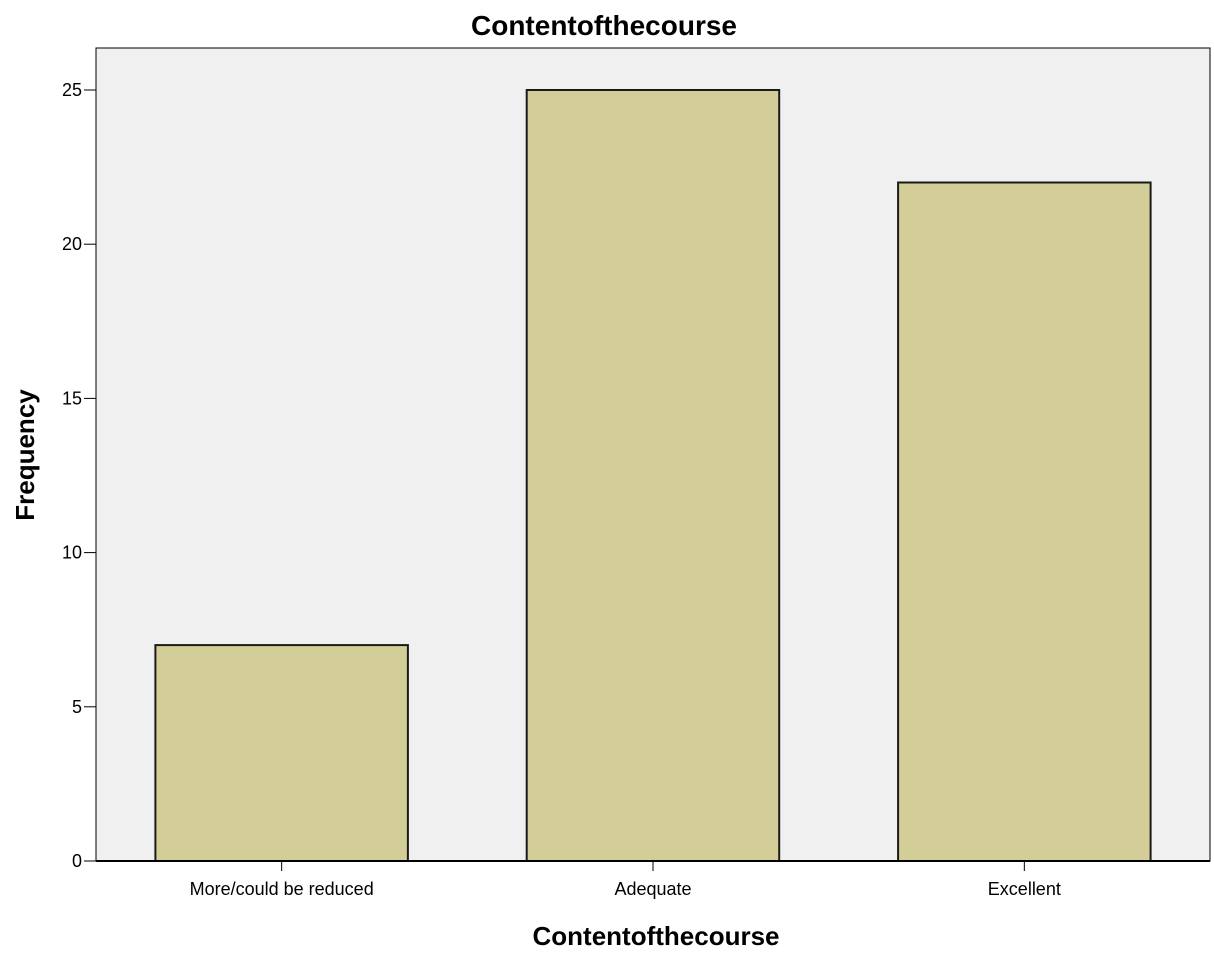 This screenshot has height=953, width=1214. I want to click on y-tick-label: 15, so click(72, 398).